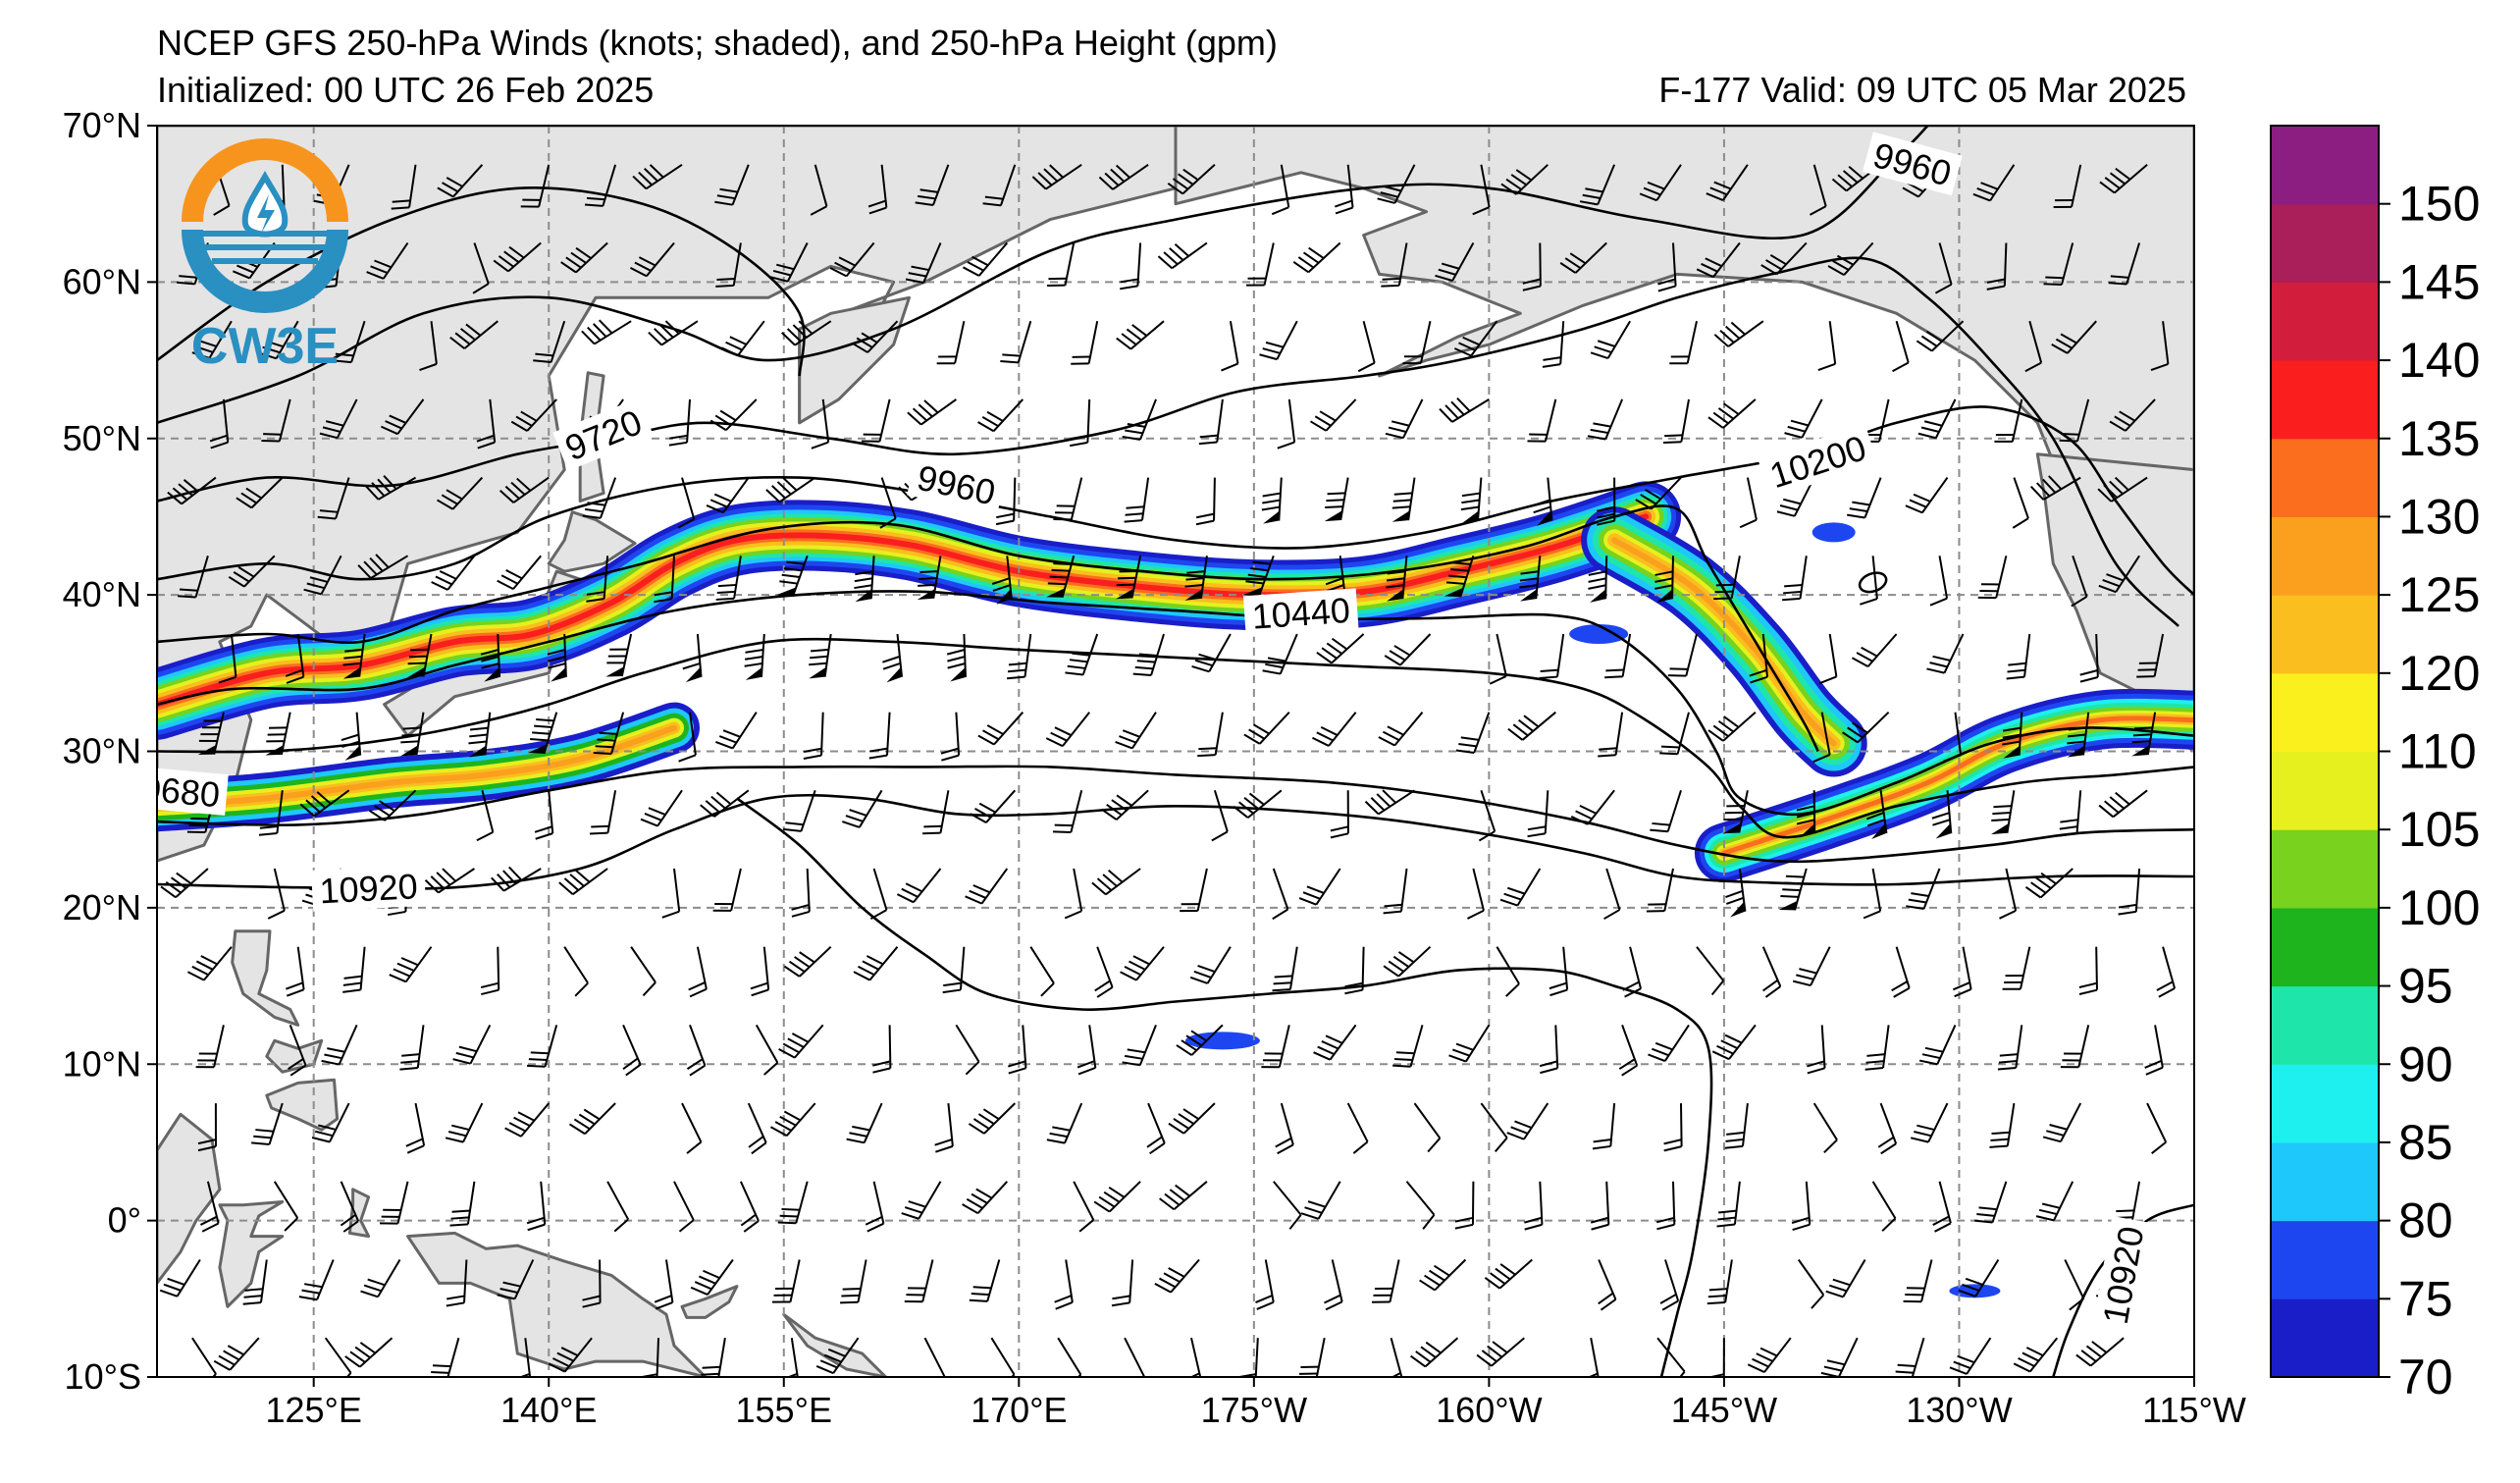 Image resolution: width=2520 pixels, height=1483 pixels. What do you see at coordinates (189, 1199) in the screenshot?
I see `borneo-land` at bounding box center [189, 1199].